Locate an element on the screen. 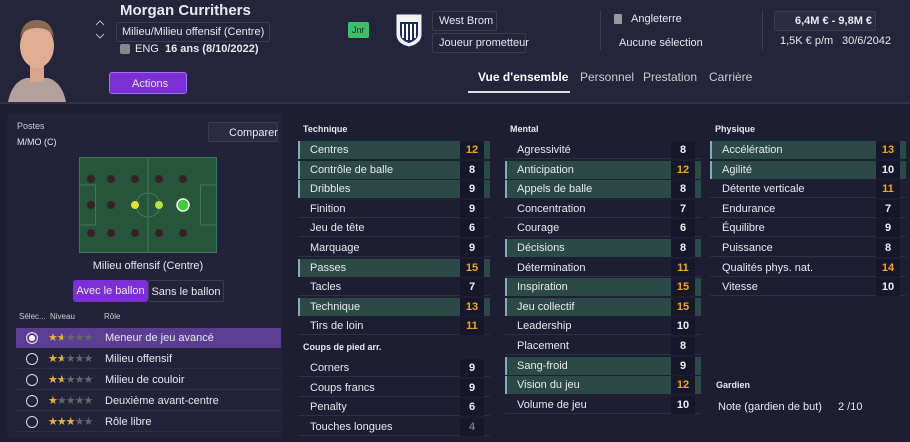 This screenshot has height=442, width=910. role-name: Milieu de couloir is located at coordinates (145, 380).